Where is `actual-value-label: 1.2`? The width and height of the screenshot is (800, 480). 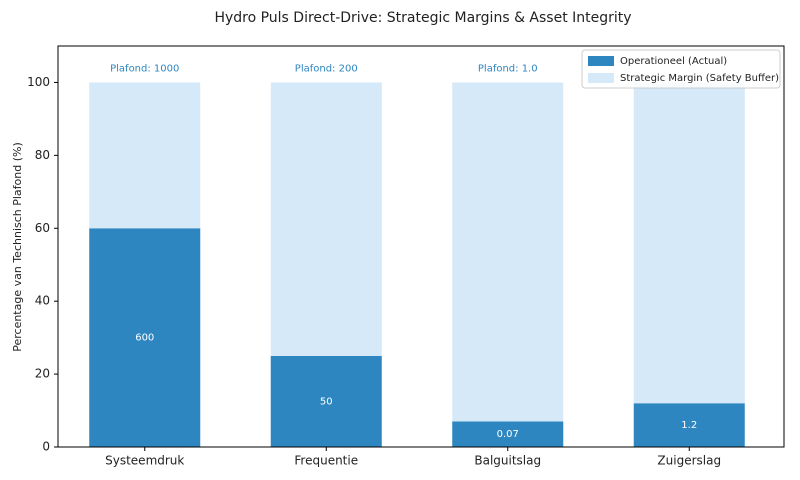 actual-value-label: 1.2 is located at coordinates (689, 425).